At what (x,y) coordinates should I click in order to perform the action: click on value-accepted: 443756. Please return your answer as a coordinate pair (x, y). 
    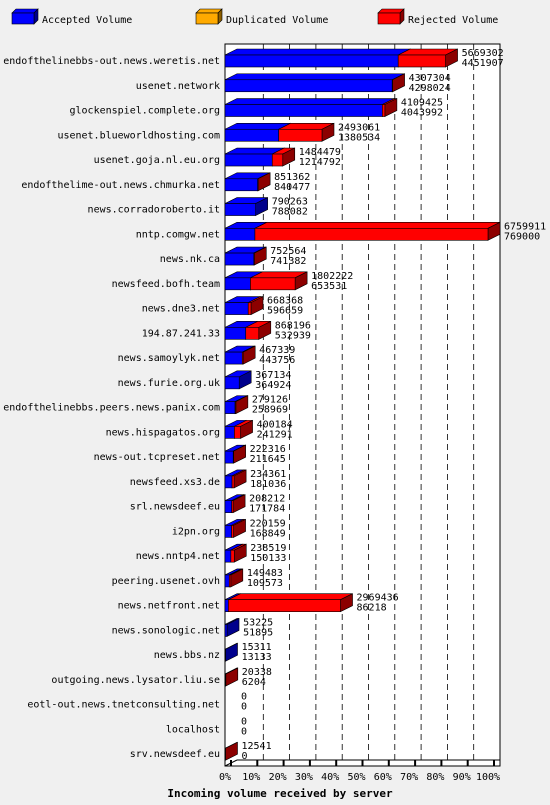
    Looking at the image, I should click on (277, 360).